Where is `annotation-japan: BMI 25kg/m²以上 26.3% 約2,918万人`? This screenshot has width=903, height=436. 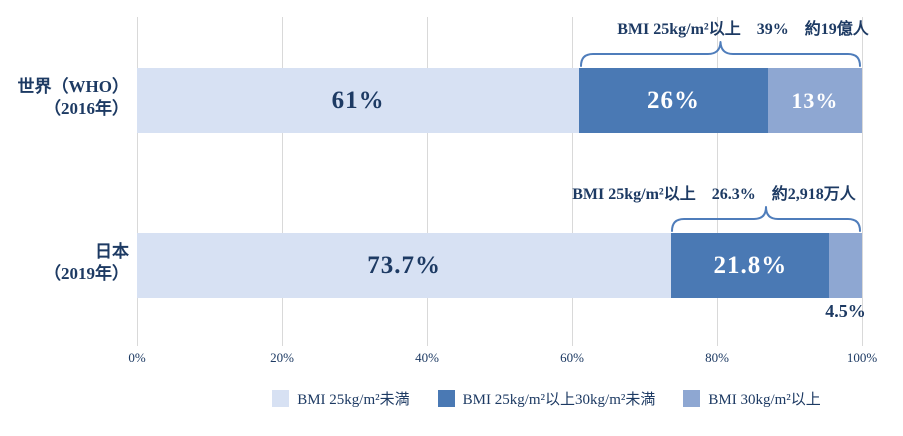
annotation-japan: BMI 25kg/m²以上 26.3% 約2,918万人 is located at coordinates (714, 194).